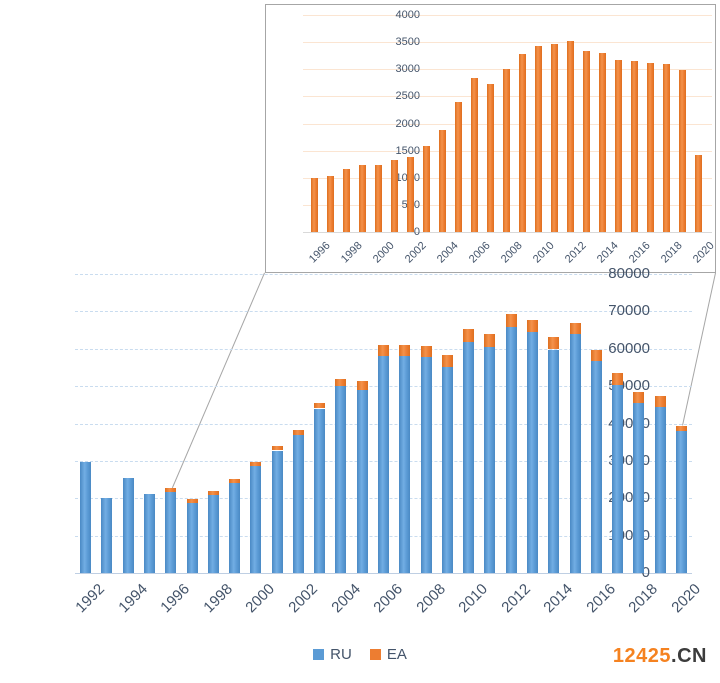  What do you see at coordinates (213, 534) in the screenshot?
I see `bar-segment-ru-1998` at bounding box center [213, 534].